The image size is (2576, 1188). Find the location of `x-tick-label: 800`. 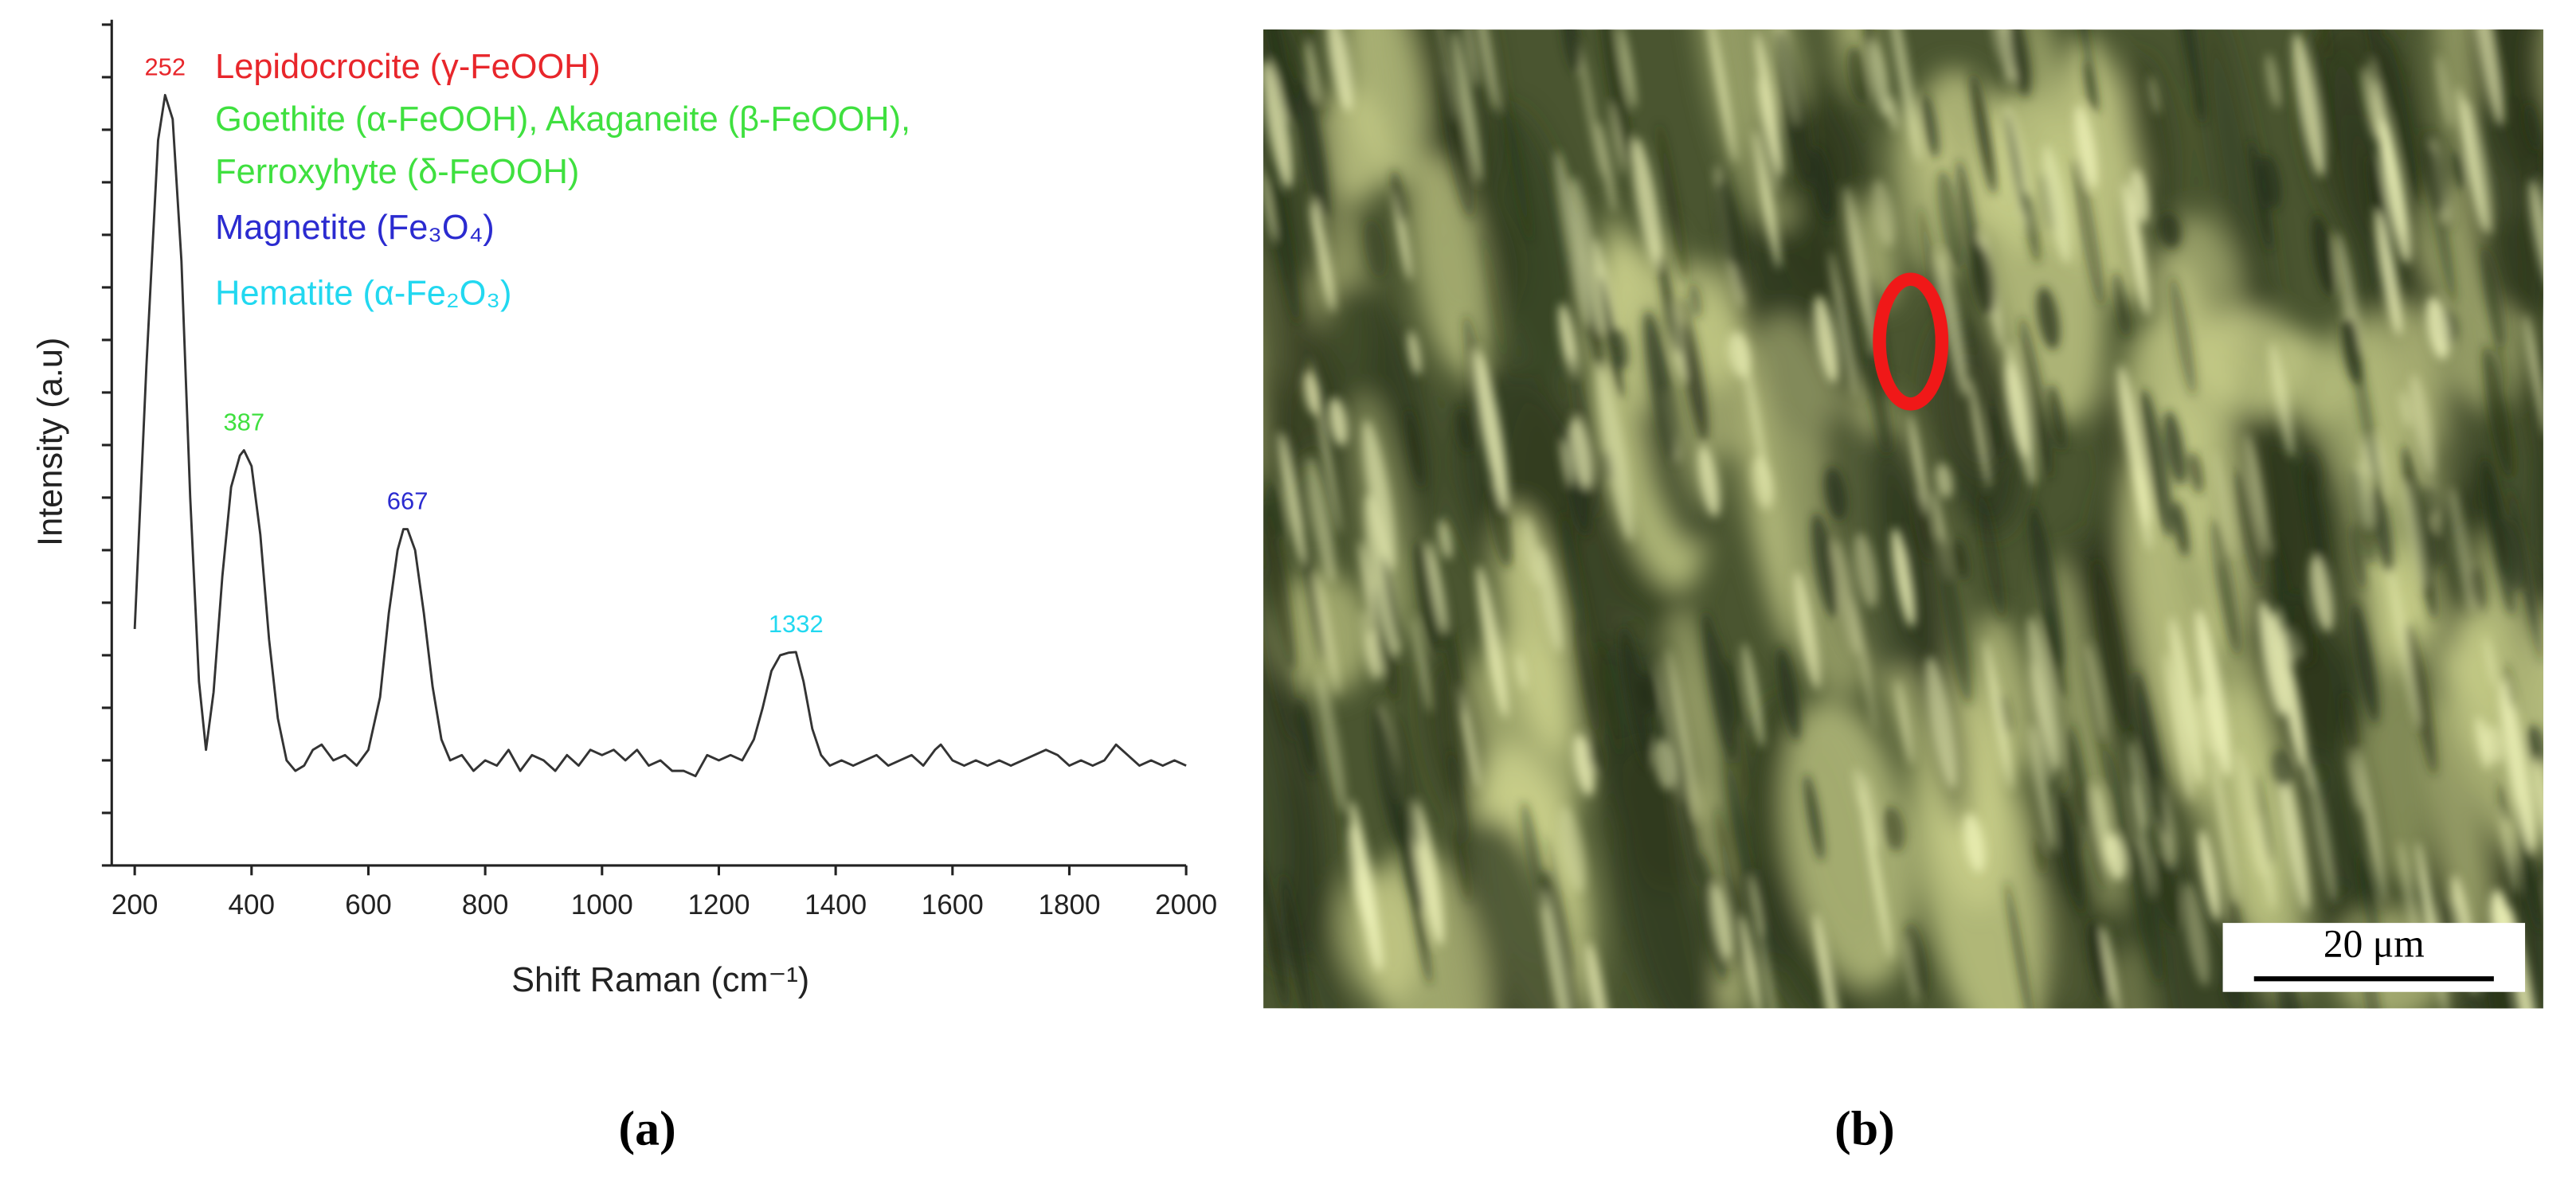

x-tick-label: 800 is located at coordinates (485, 904).